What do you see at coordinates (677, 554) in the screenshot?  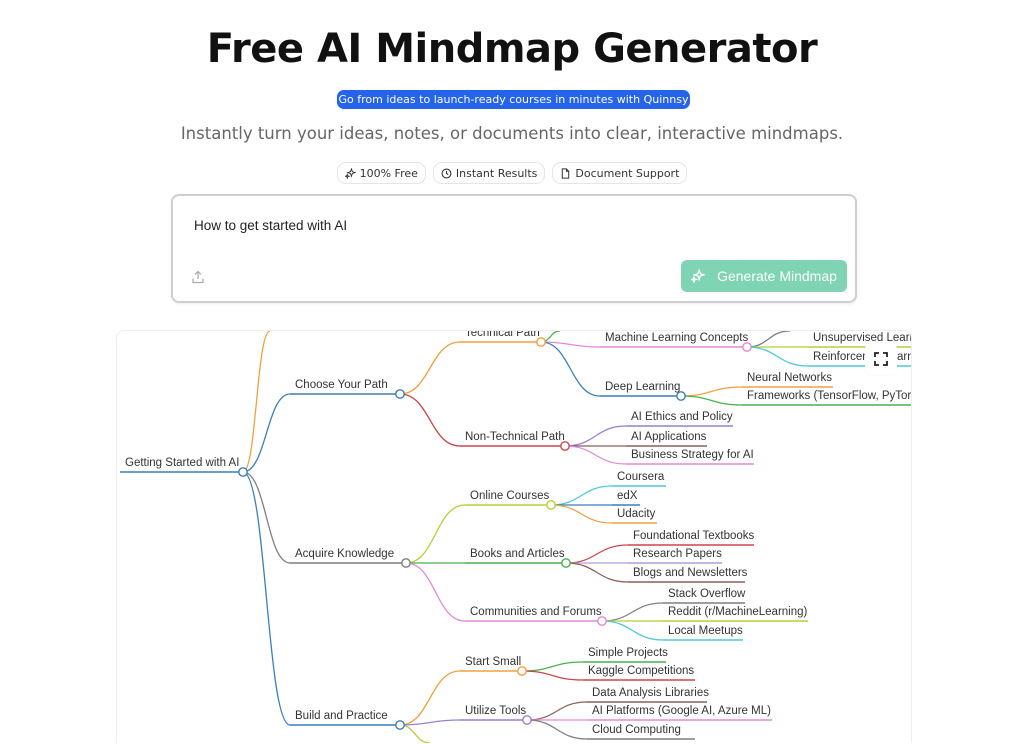 I see `mindmap-node: Research Papers` at bounding box center [677, 554].